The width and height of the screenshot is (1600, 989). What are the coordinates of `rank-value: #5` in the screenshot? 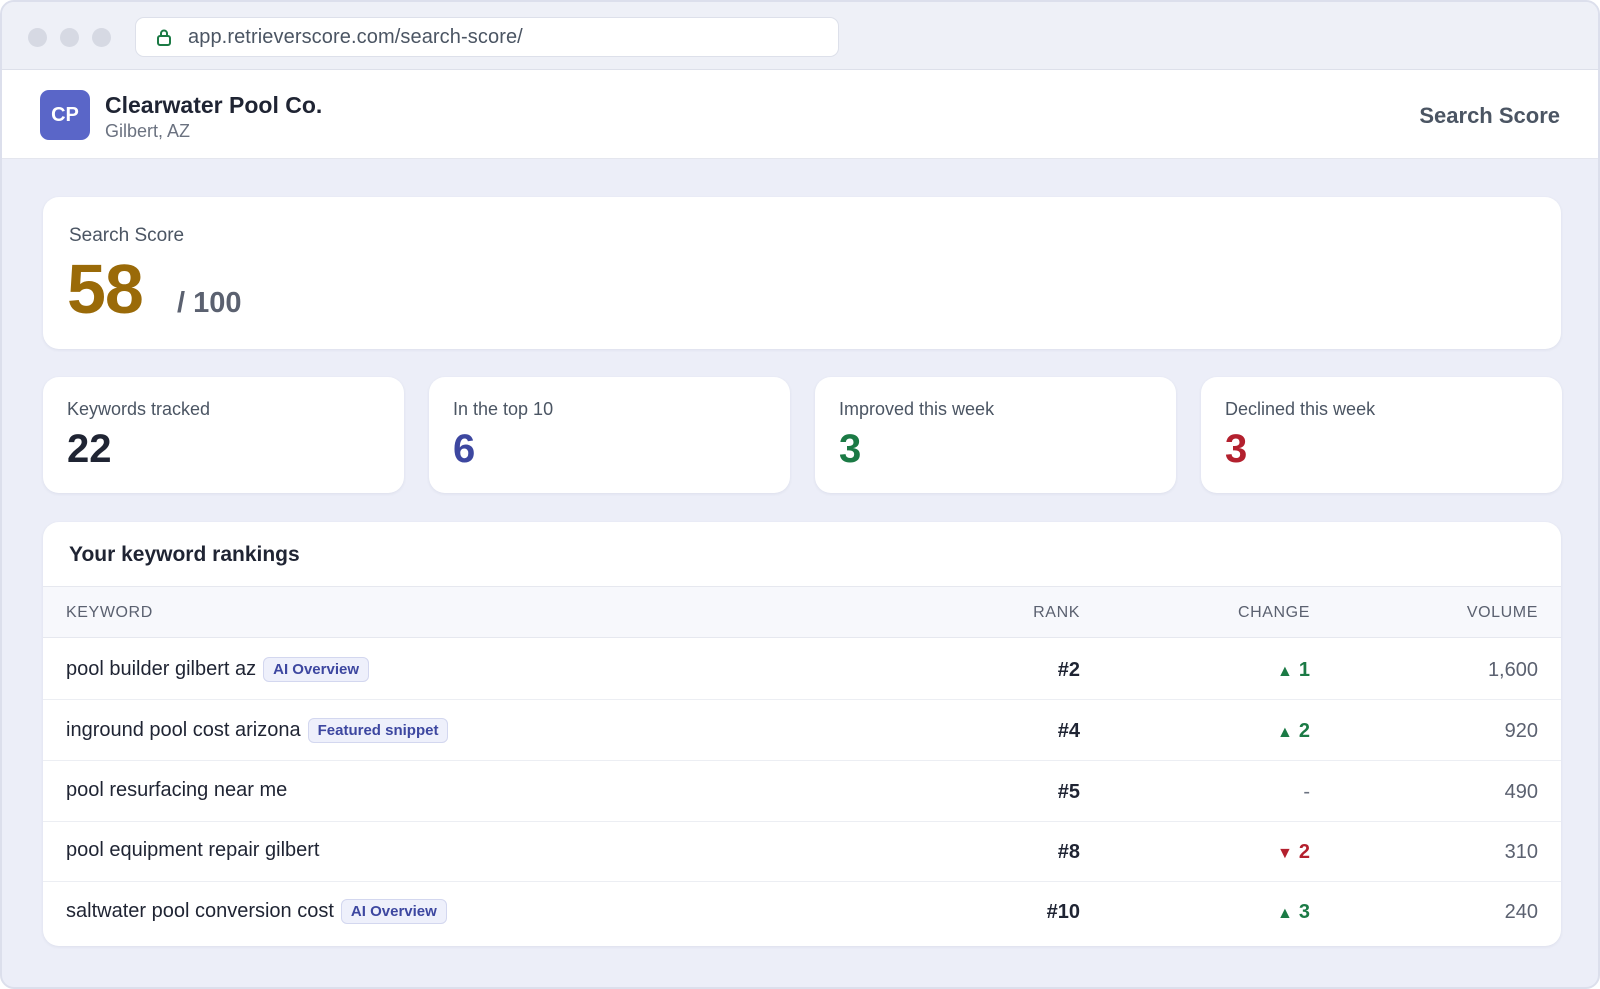 It's located at (1068, 792).